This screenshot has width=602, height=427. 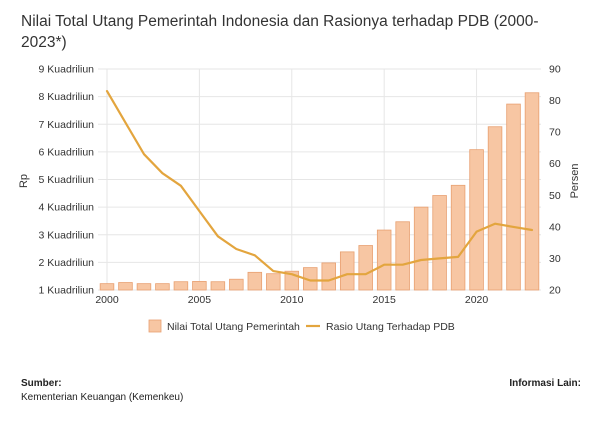 What do you see at coordinates (458, 237) in the screenshot?
I see `bar-2019` at bounding box center [458, 237].